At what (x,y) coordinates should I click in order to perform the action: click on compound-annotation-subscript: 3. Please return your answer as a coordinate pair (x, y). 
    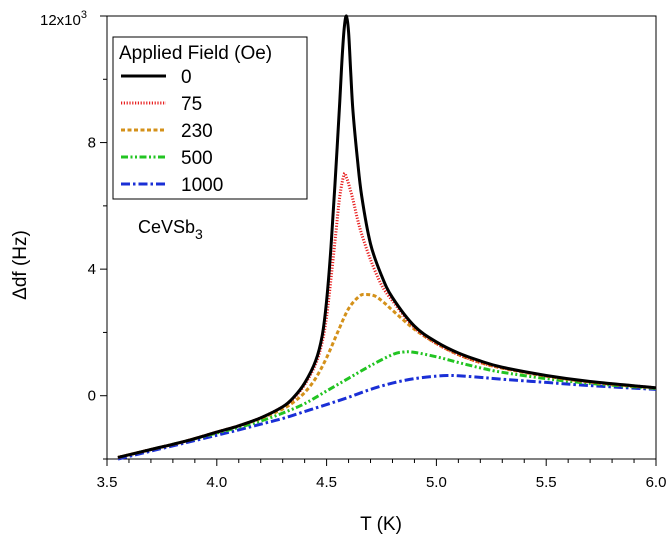
    Looking at the image, I should click on (199, 234).